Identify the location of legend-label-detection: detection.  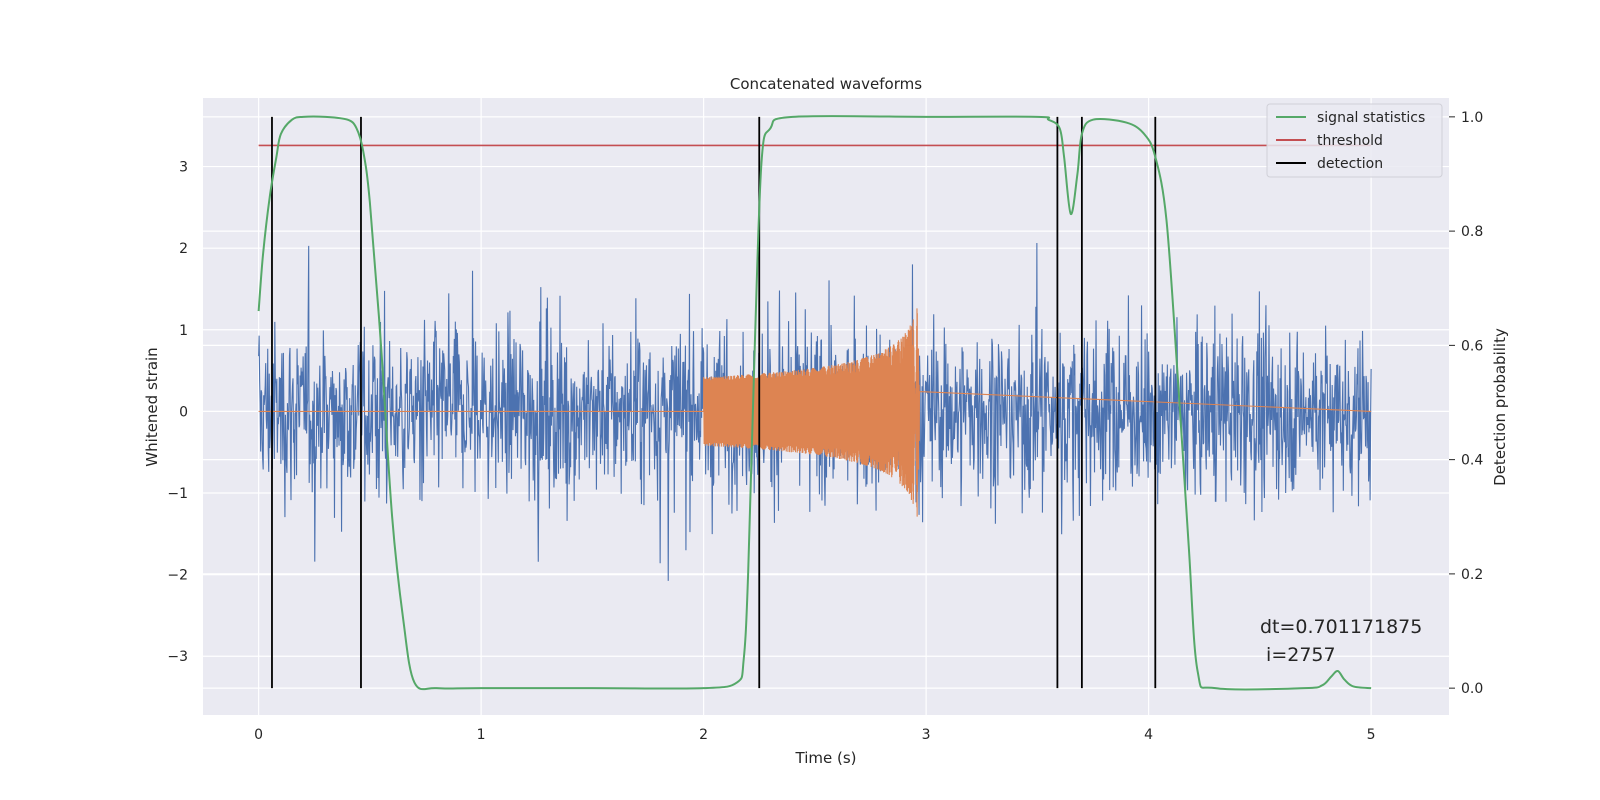
(1350, 164).